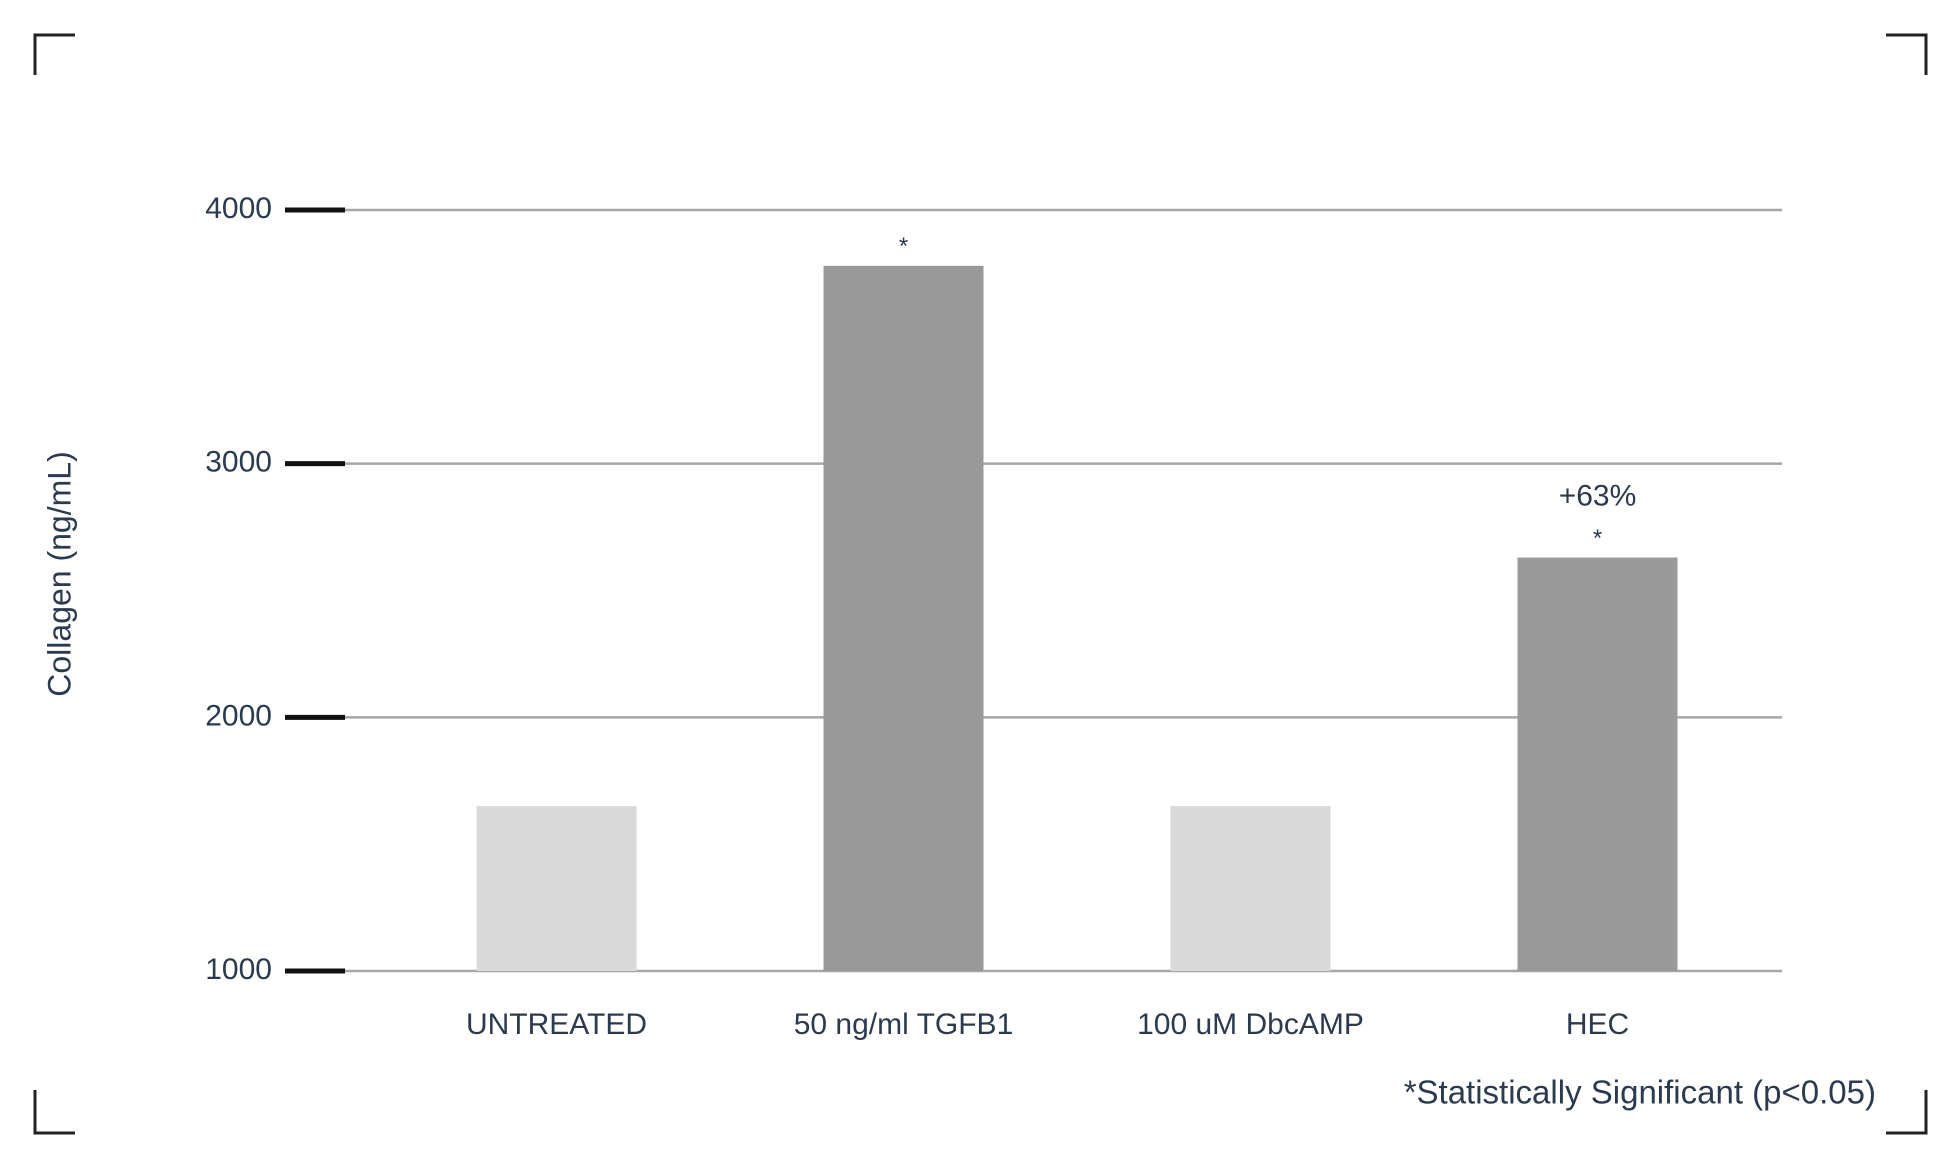 The width and height of the screenshot is (1947, 1164). I want to click on y-tick-label: 3000, so click(238, 462).